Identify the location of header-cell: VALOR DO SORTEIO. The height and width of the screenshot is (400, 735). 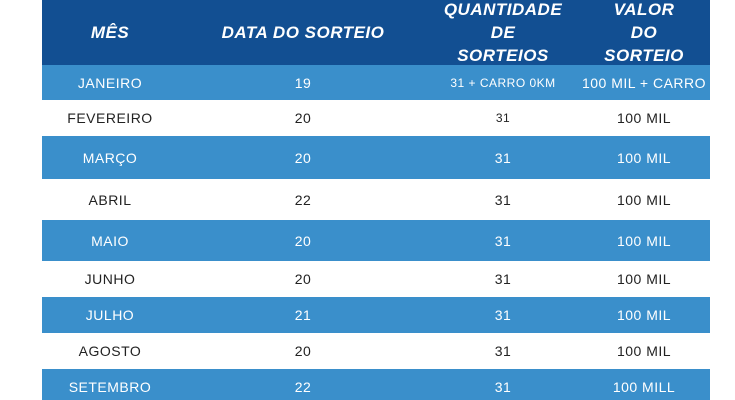
(644, 32).